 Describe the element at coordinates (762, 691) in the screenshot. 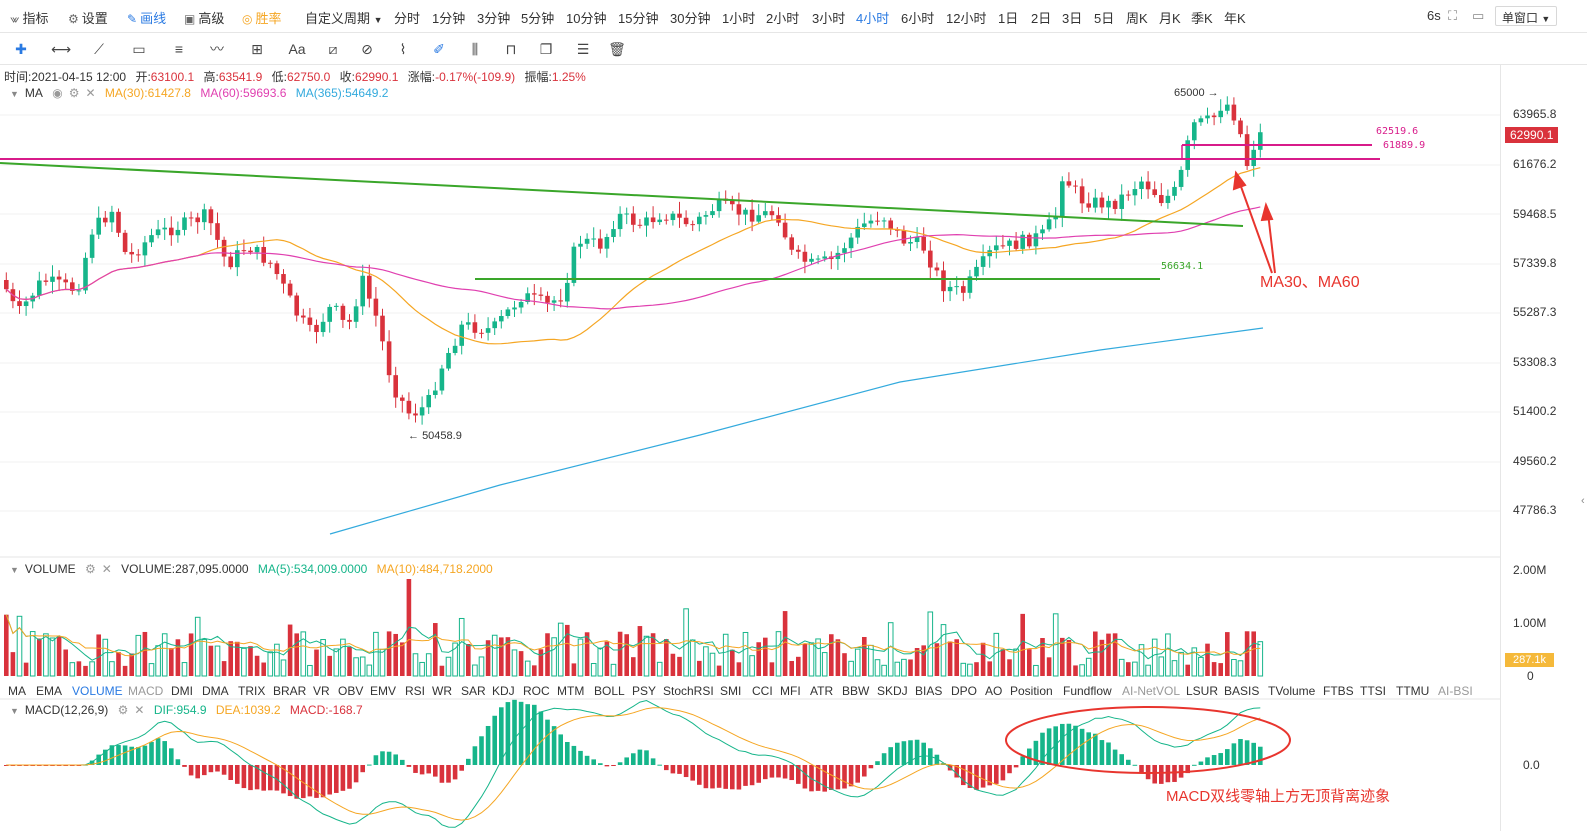

I see `indicator-tab: CCI` at that location.